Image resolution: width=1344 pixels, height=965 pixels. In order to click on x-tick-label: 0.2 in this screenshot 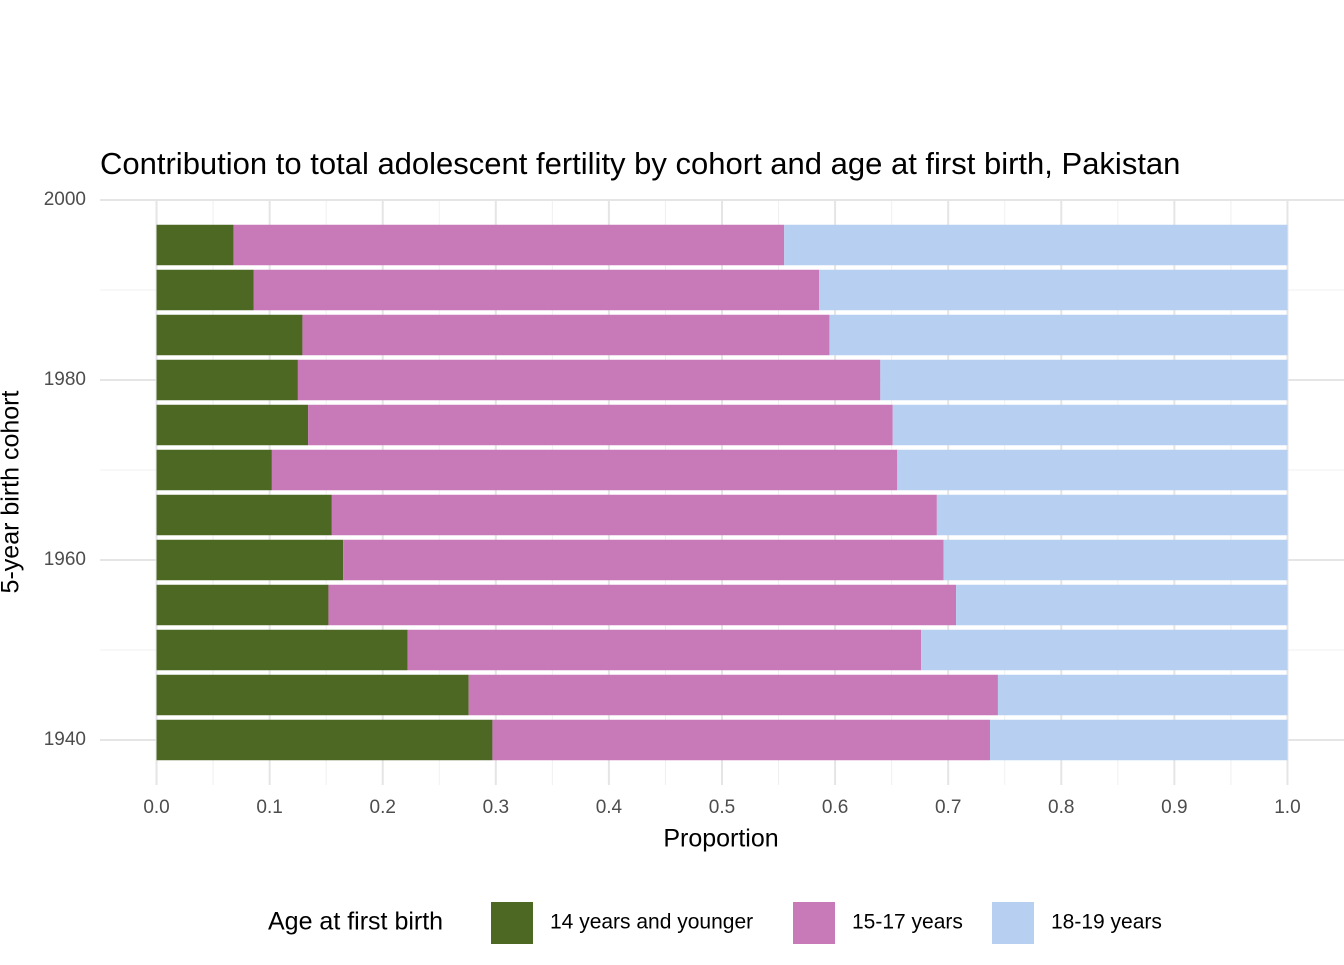, I will do `click(383, 807)`.